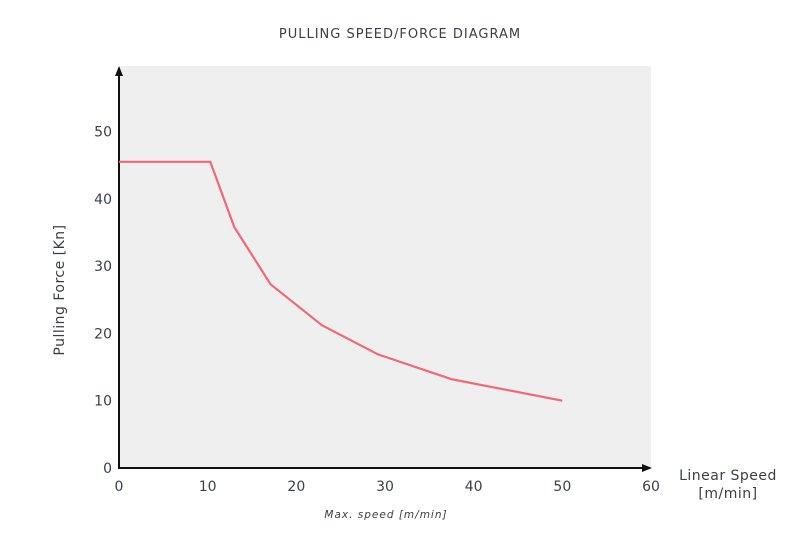 The image size is (800, 558). I want to click on x-axis-ticks: 0 10 20 30 40 50 60, so click(387, 487).